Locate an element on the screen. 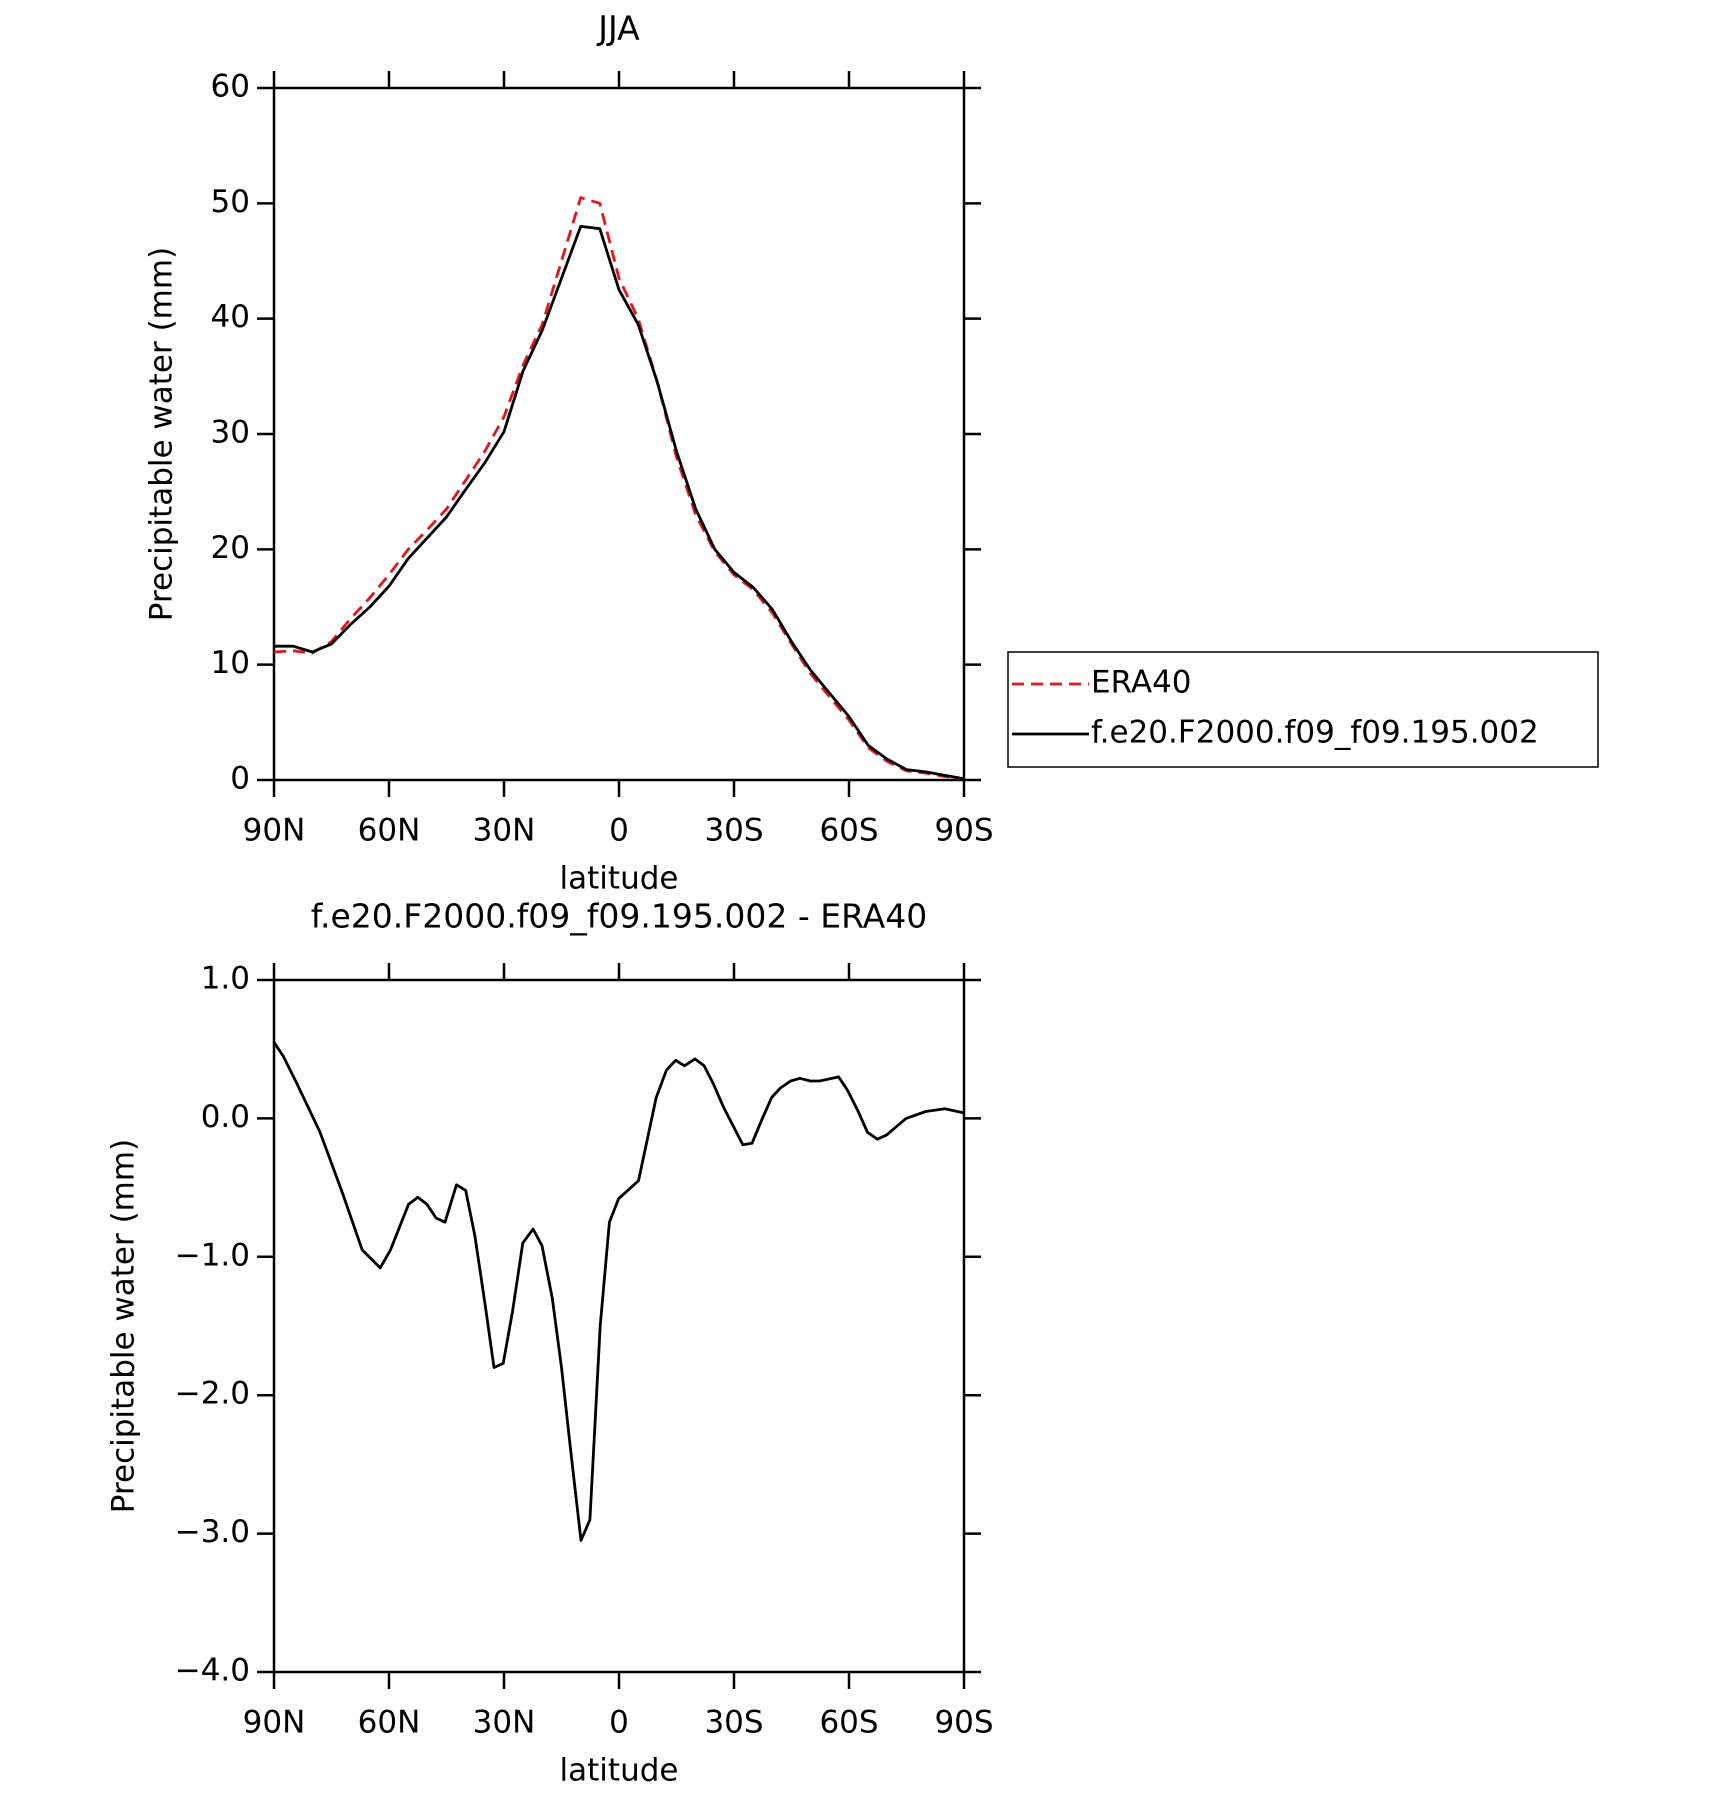  y-tick-label: −3.0 is located at coordinates (212, 1532).